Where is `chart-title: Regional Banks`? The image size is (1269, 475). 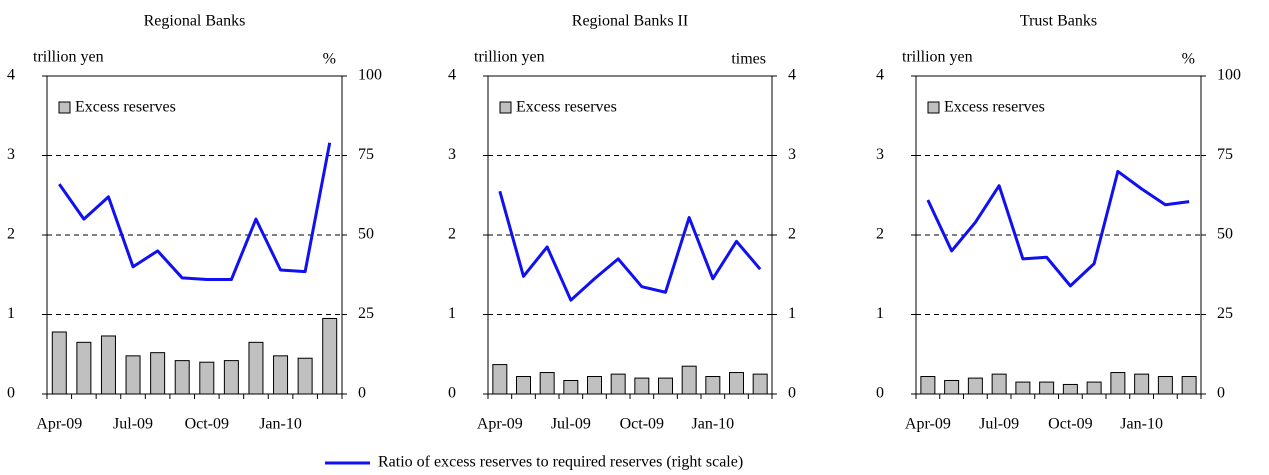 chart-title: Regional Banks is located at coordinates (195, 21).